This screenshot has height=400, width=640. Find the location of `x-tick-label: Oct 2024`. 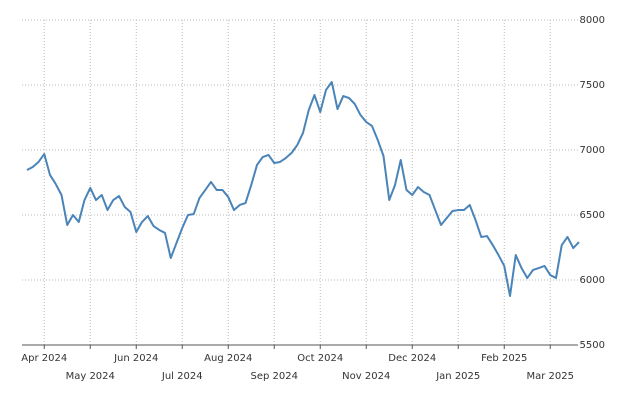

x-tick-label: Oct 2024 is located at coordinates (320, 358).